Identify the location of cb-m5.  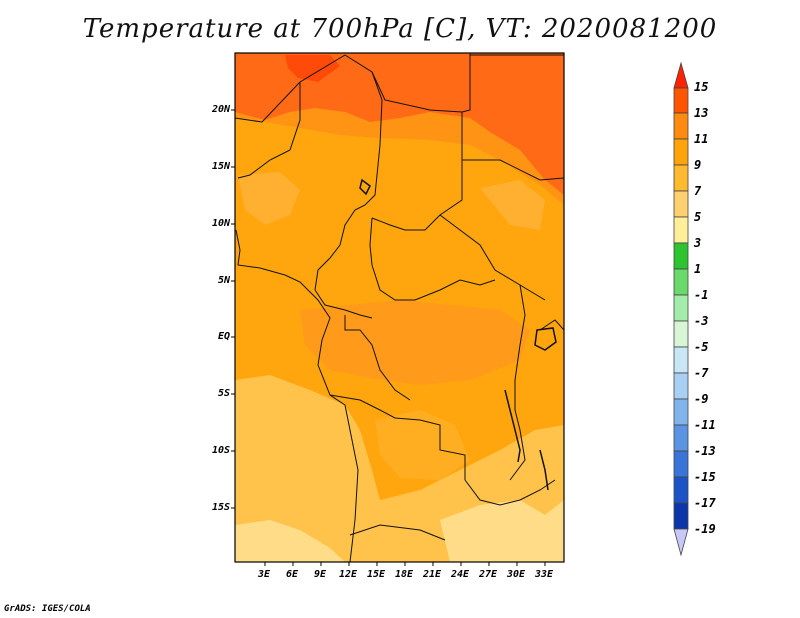
(681, 360).